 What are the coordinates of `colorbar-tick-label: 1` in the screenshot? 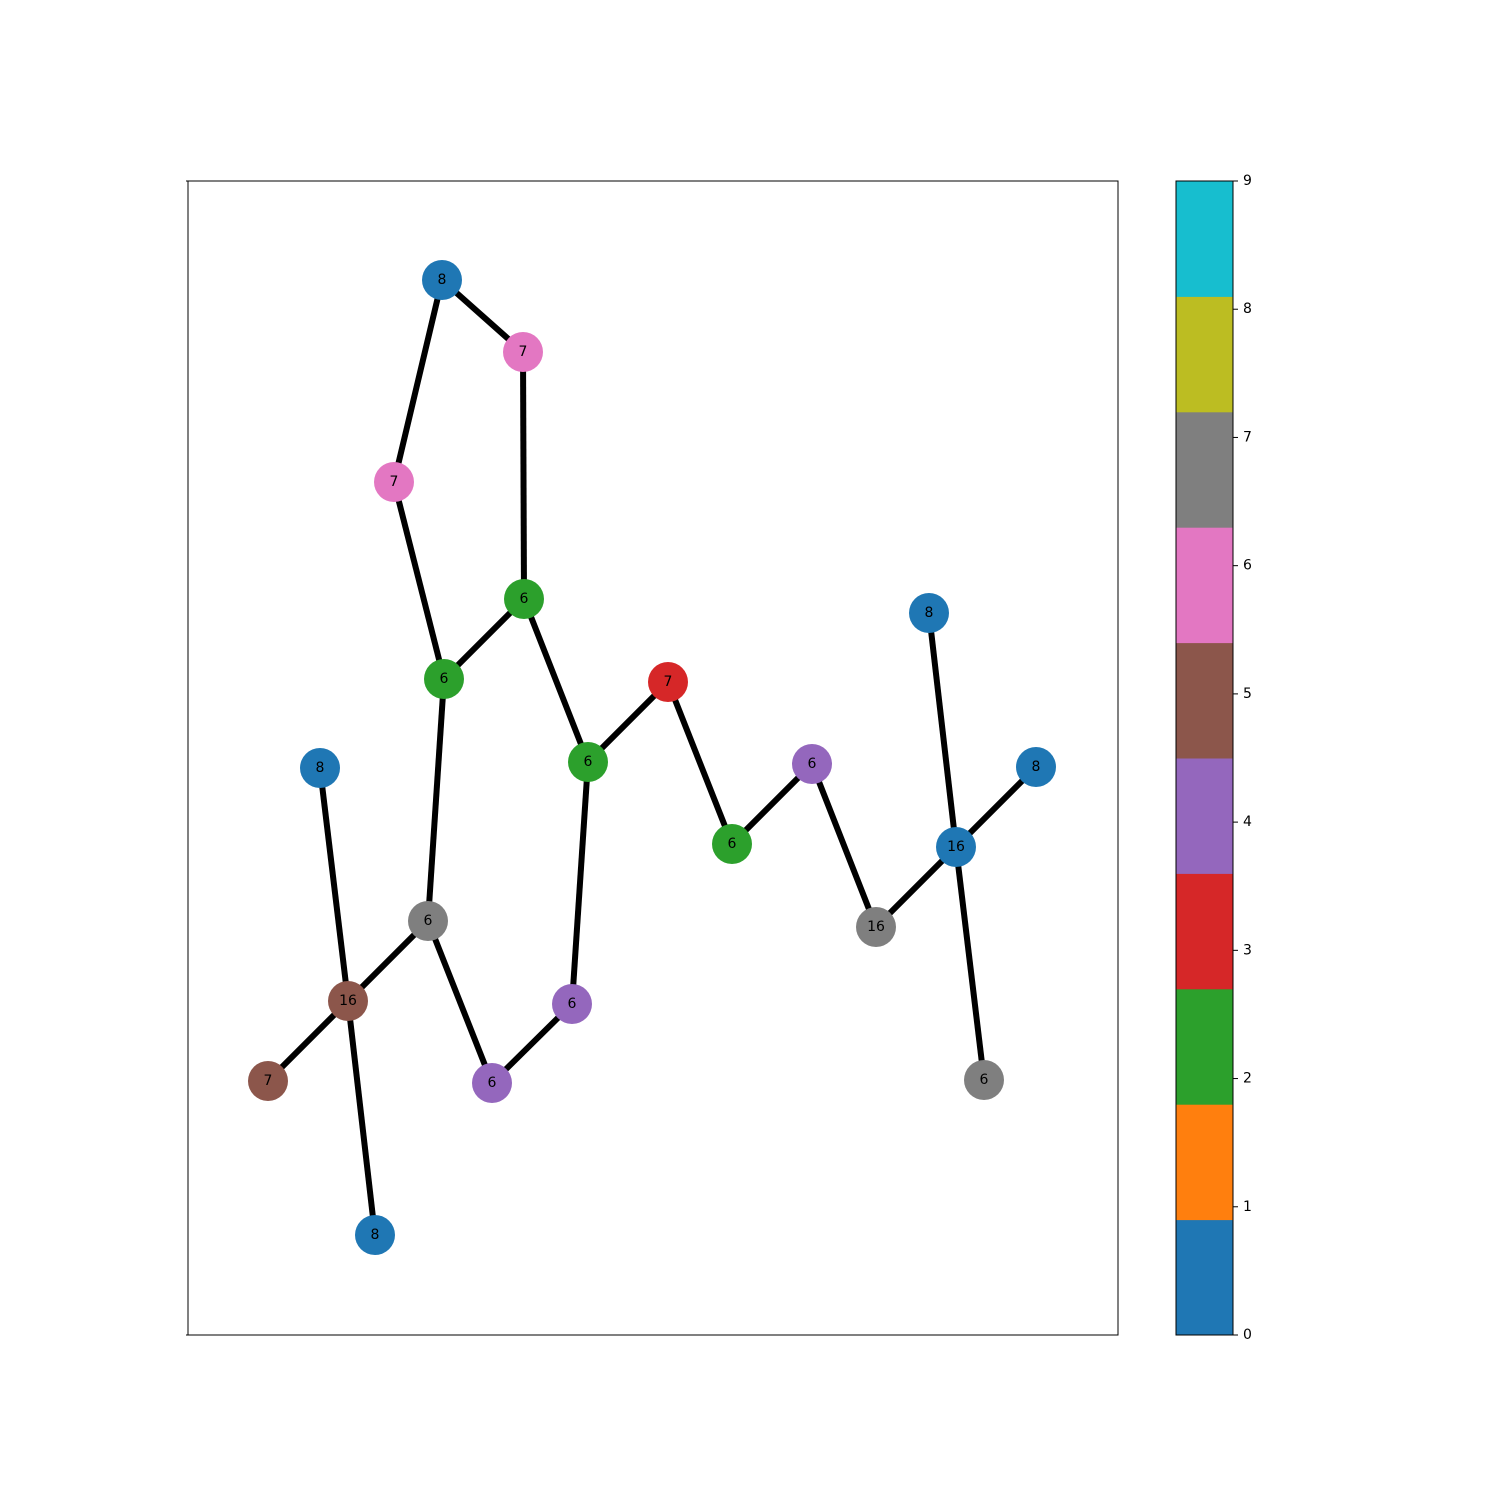 It's located at (1247, 1207).